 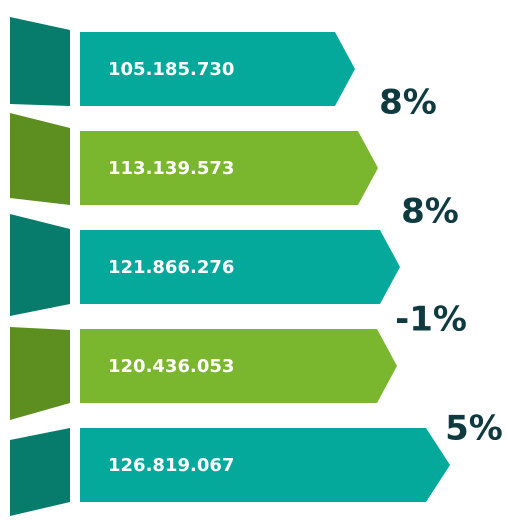 I want to click on change-label: -1%, so click(x=431, y=320).